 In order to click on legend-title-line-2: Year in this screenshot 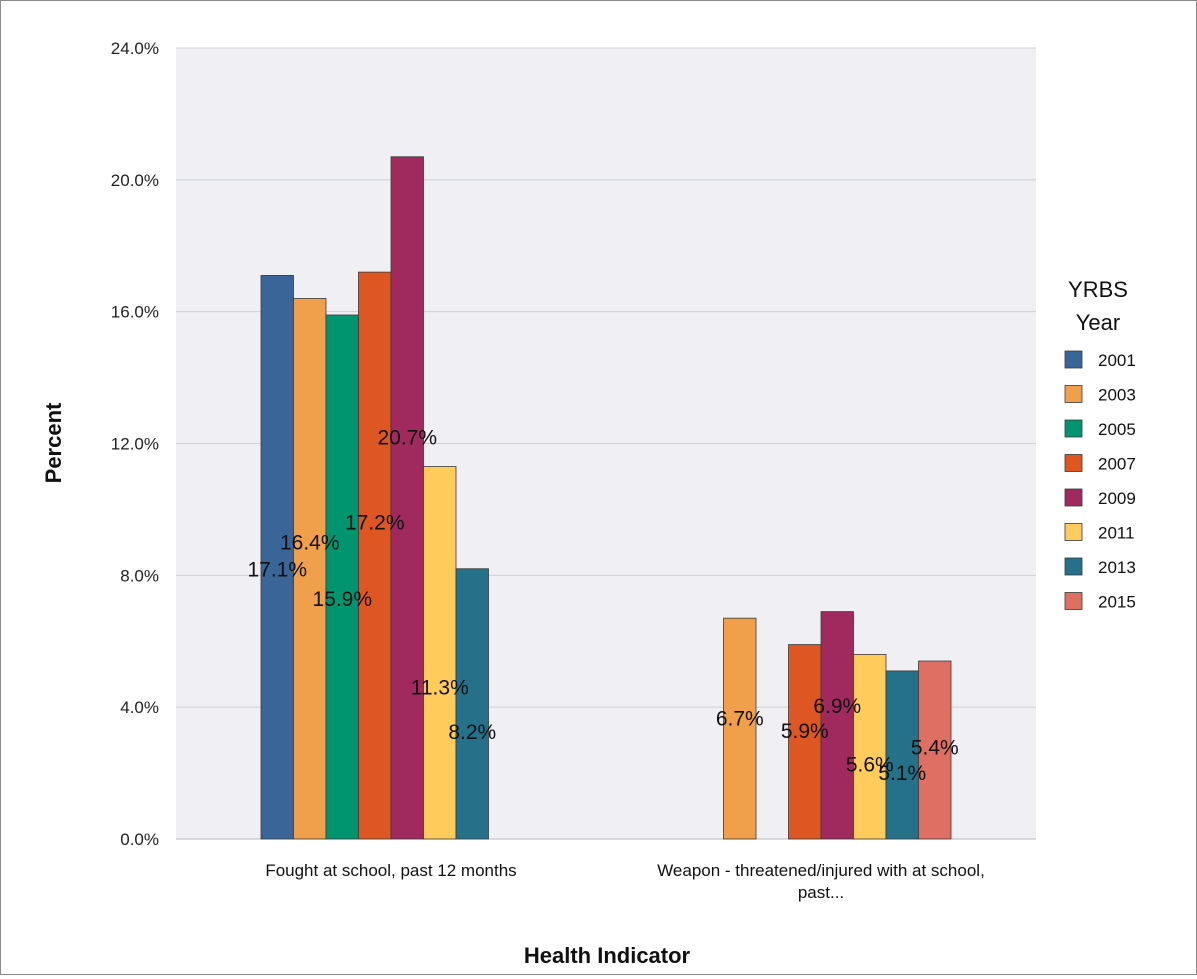, I will do `click(1098, 322)`.